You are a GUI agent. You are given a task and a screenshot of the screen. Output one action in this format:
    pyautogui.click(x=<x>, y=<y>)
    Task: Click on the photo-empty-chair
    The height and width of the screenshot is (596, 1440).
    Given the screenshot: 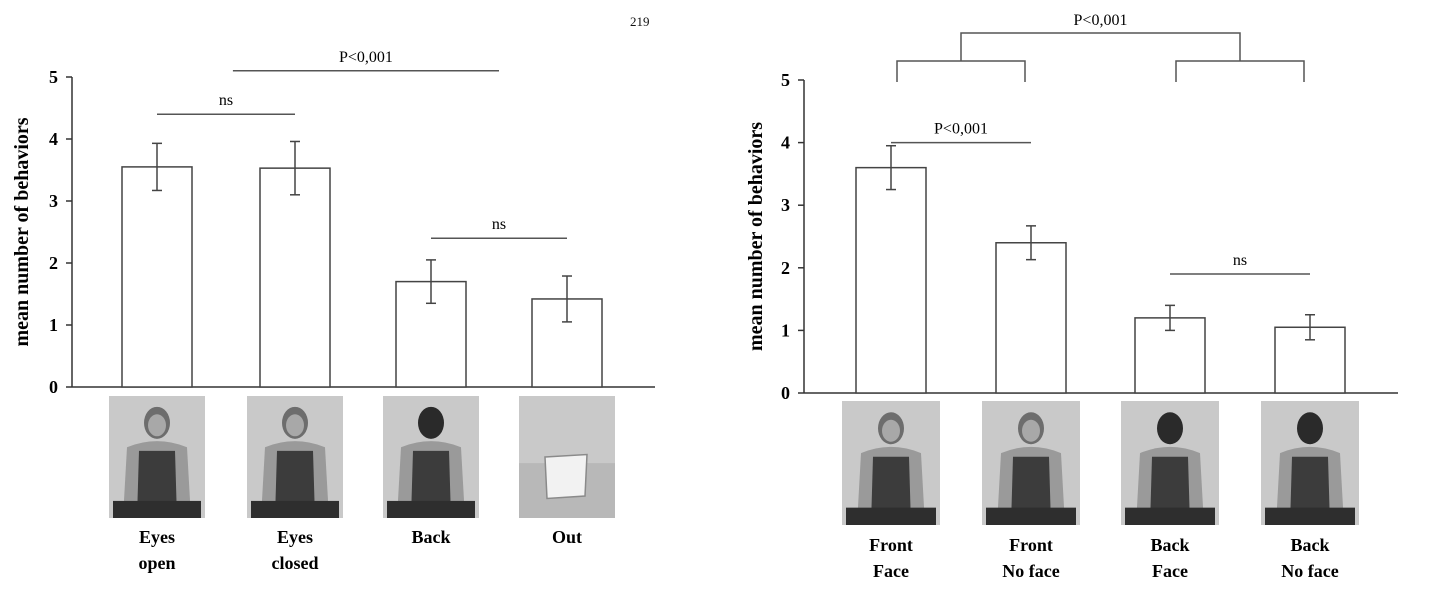 What is the action you would take?
    pyautogui.click(x=567, y=457)
    